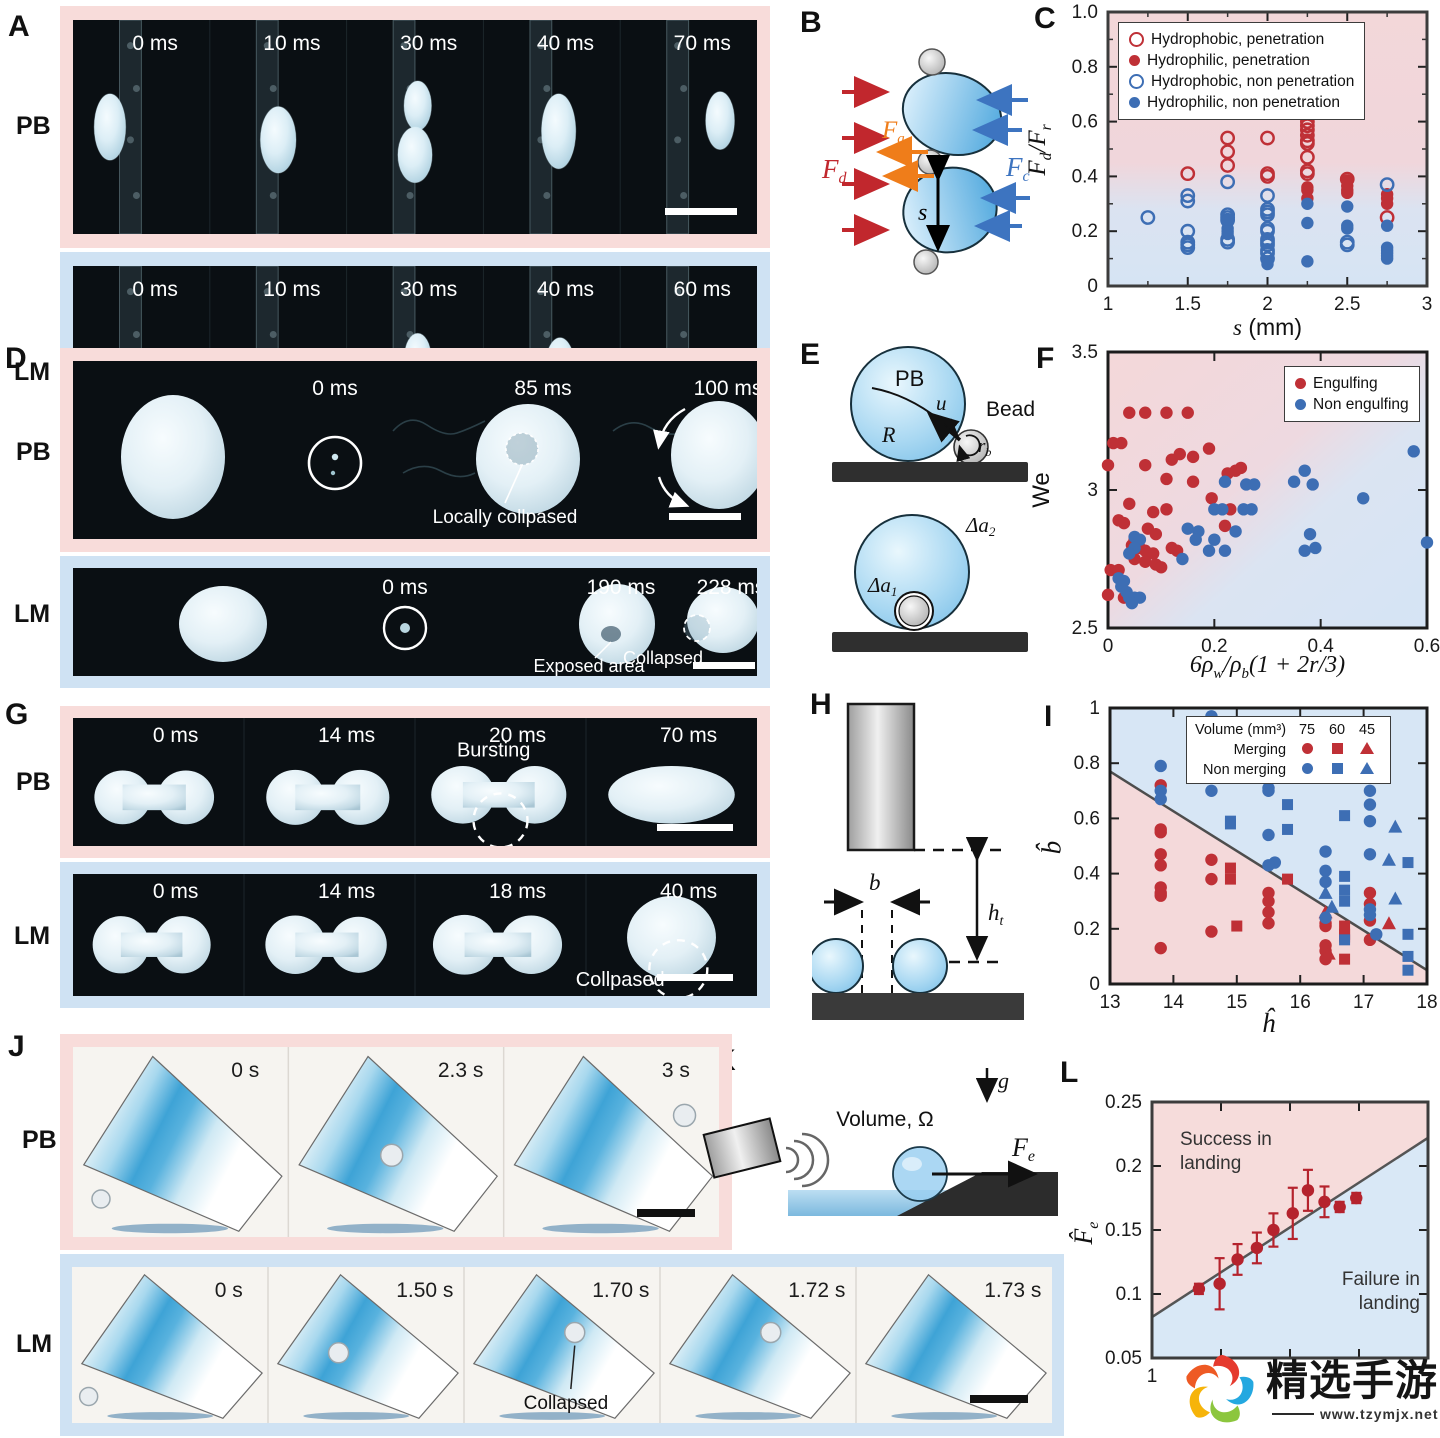 This screenshot has width=1440, height=1438. I want to click on dashed-highlight-circle, so click(500, 819).